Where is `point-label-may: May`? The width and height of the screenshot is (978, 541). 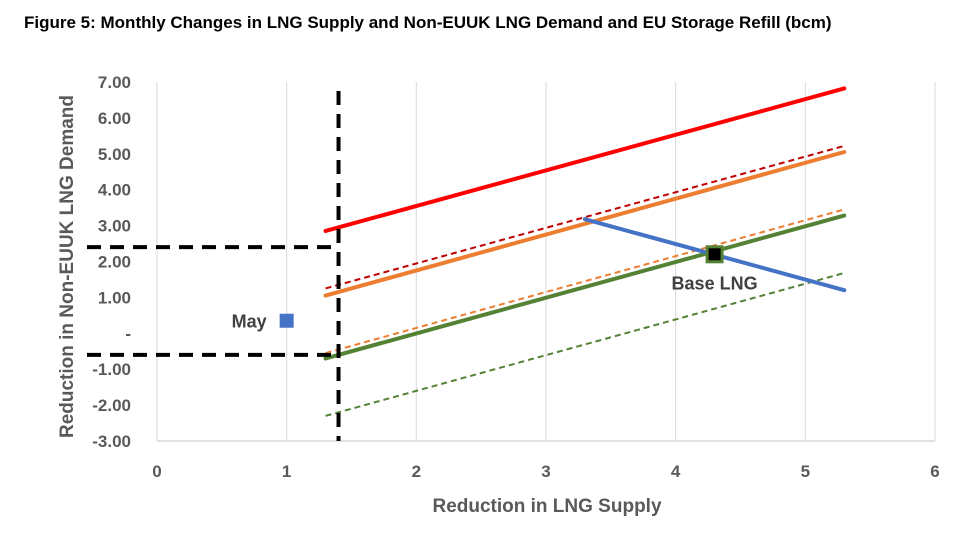
point-label-may: May is located at coordinates (249, 322).